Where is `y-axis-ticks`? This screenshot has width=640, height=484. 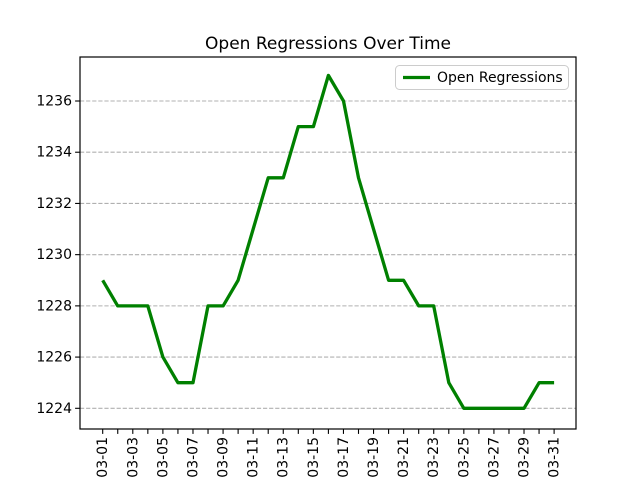
y-axis-ticks is located at coordinates (77, 254).